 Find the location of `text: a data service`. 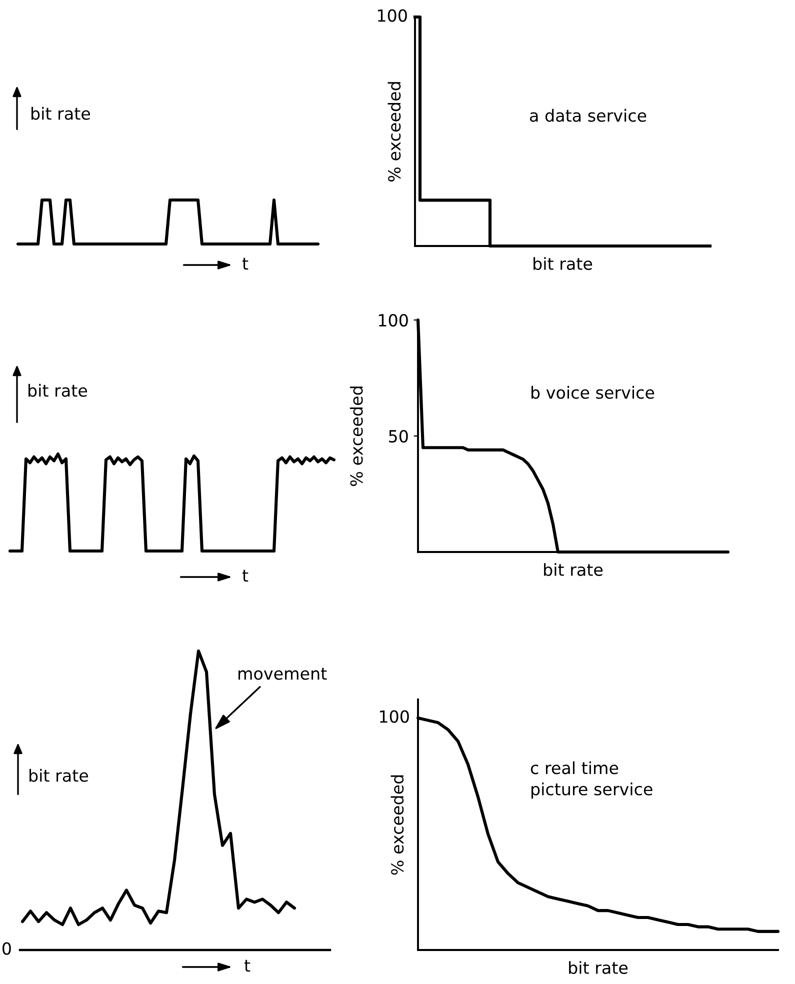

text: a data service is located at coordinates (588, 115).